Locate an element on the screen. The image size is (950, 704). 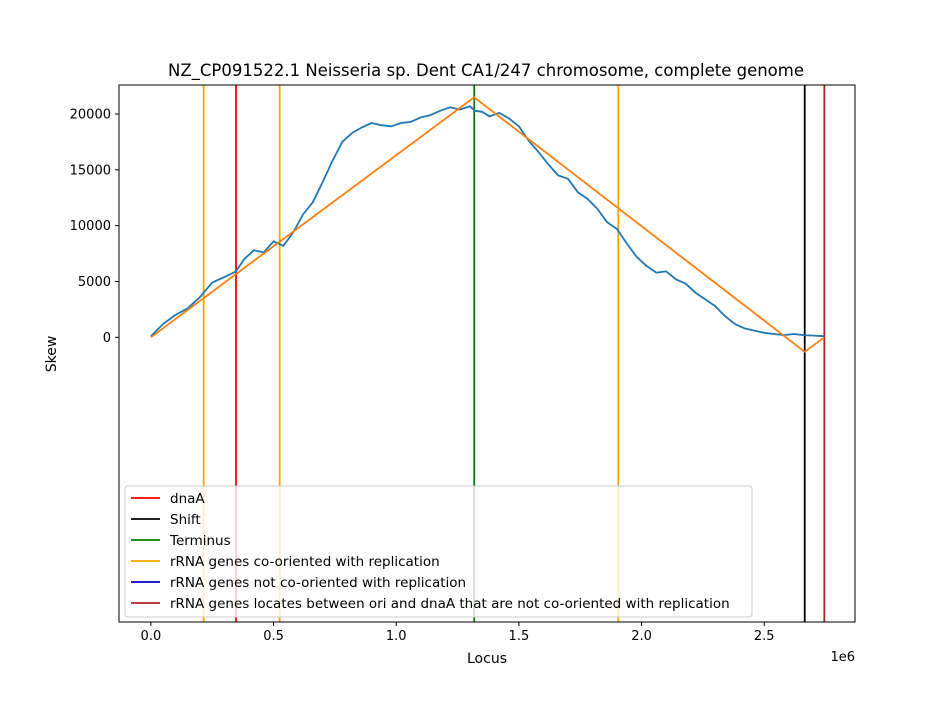
y-tick-label-4: 20000 is located at coordinates (90, 115).